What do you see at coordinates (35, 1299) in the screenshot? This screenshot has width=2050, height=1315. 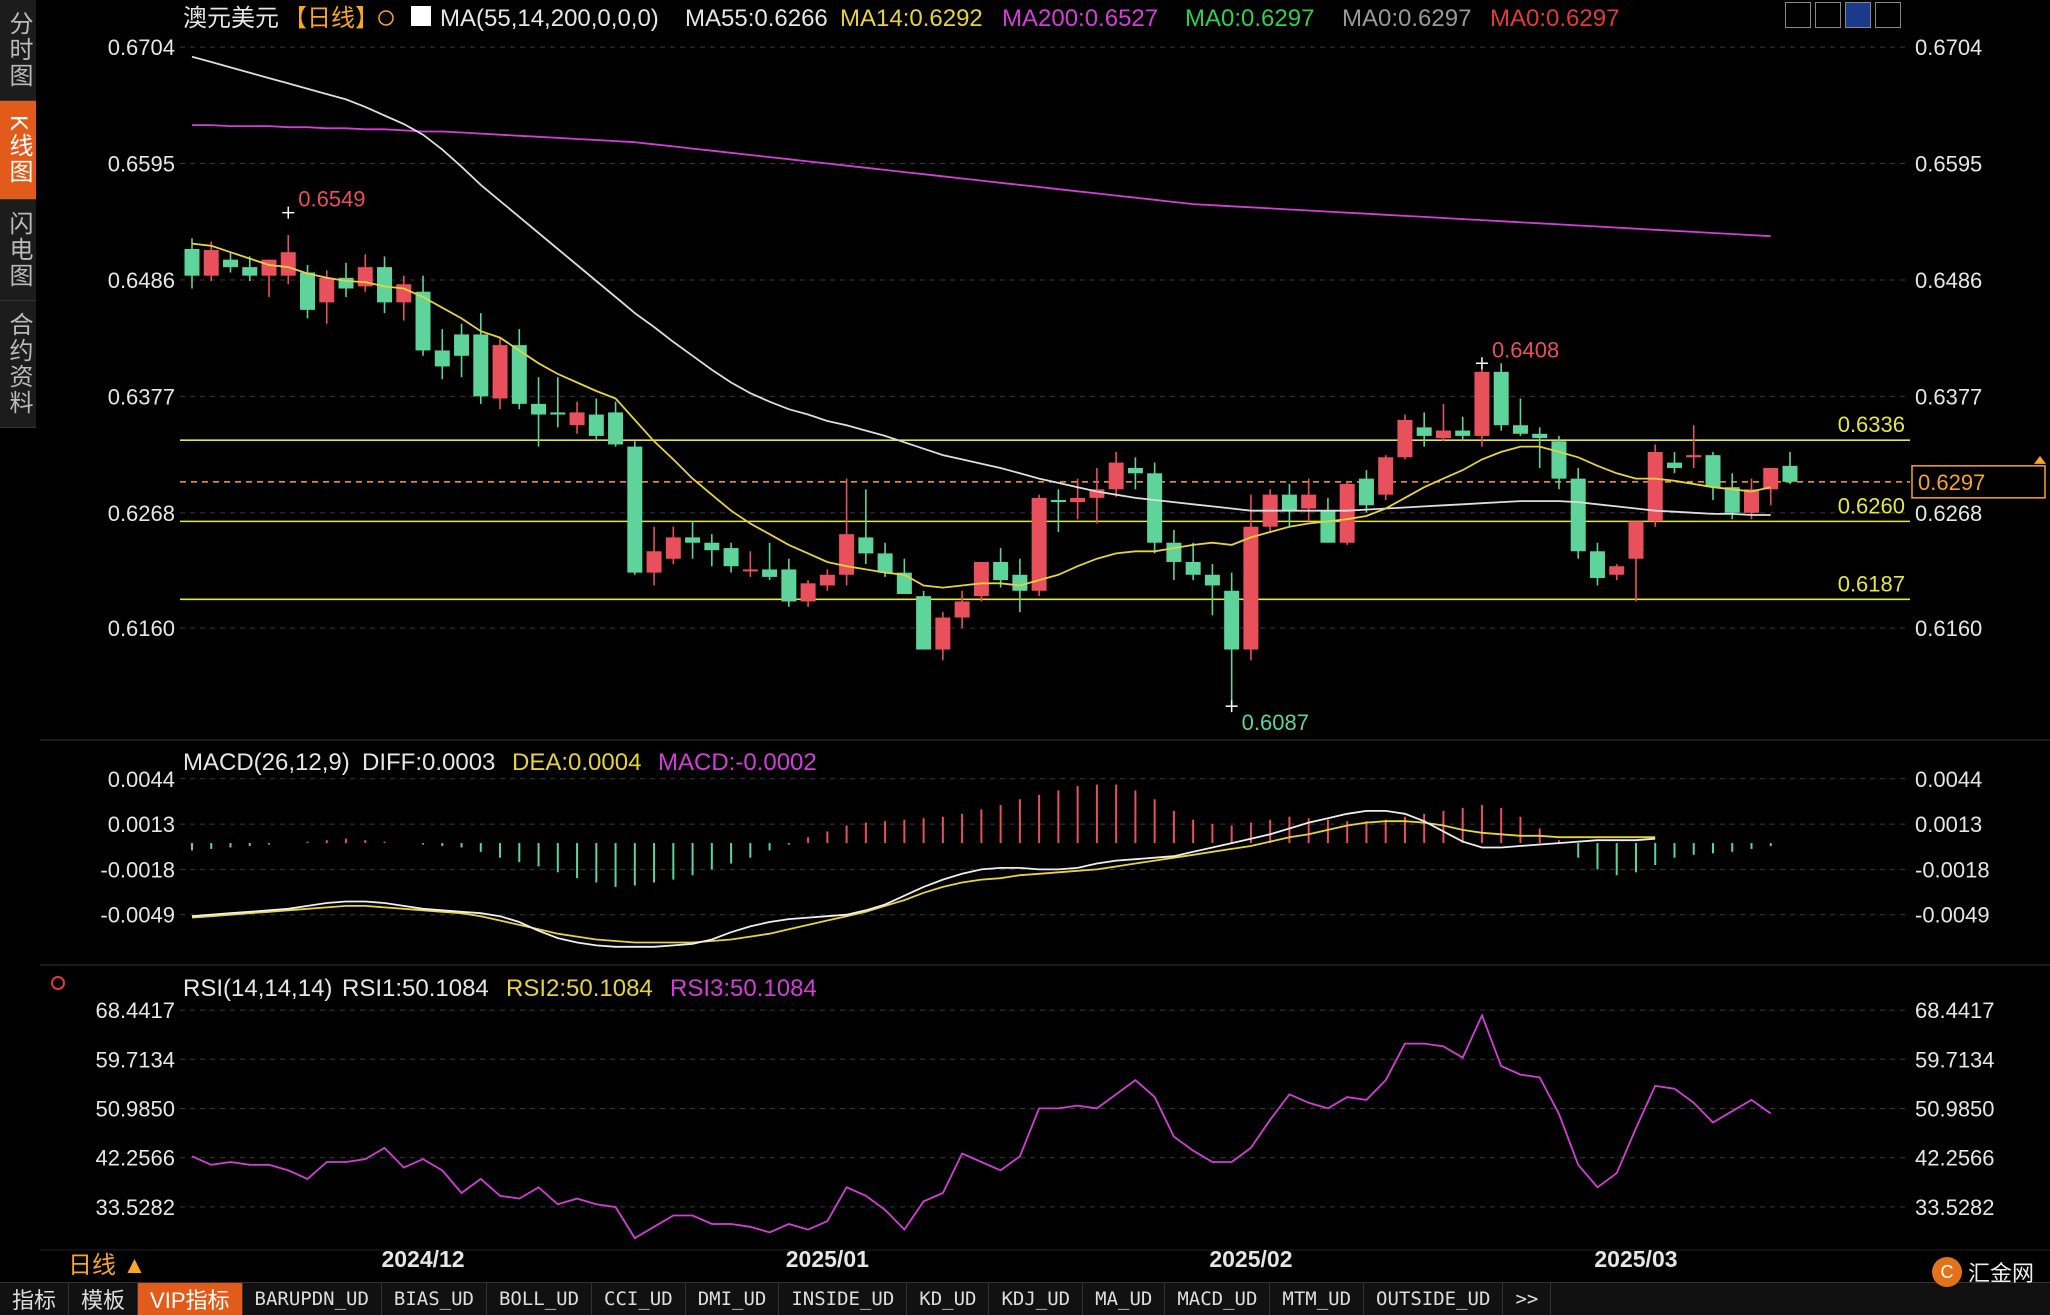 I see `indicator-tab-0: 指标` at bounding box center [35, 1299].